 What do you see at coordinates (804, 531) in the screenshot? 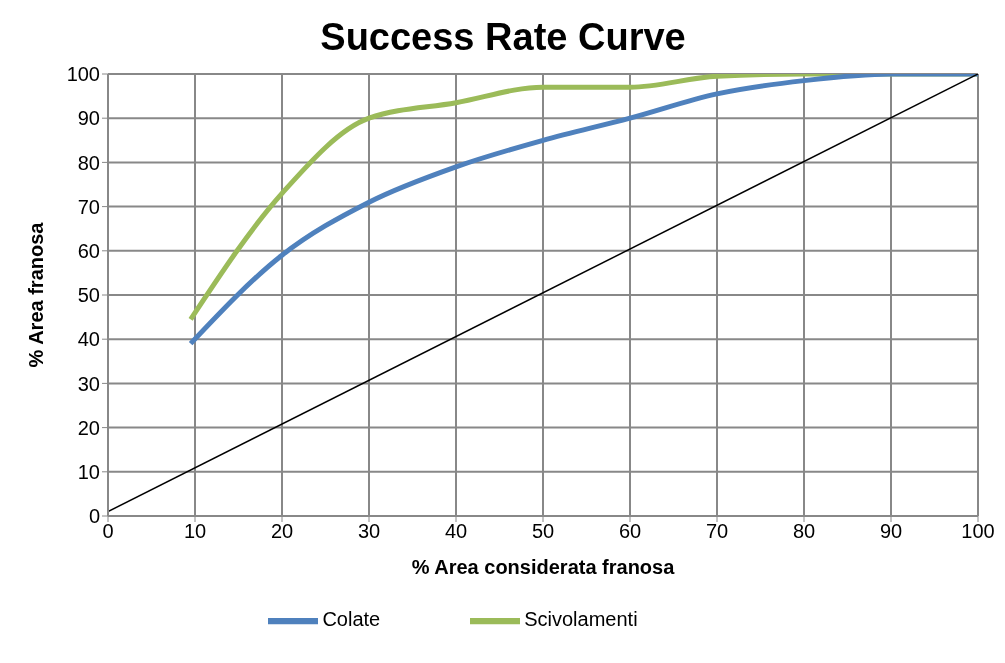
I see `x-tick-label: 80` at bounding box center [804, 531].